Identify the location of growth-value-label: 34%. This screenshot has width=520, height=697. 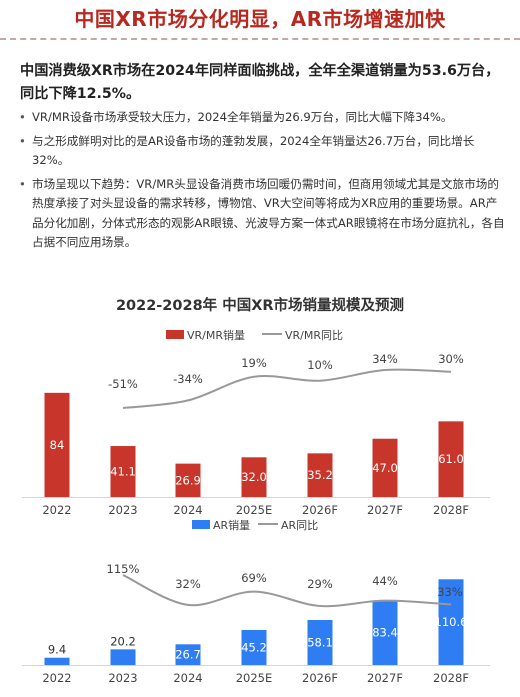
(385, 359).